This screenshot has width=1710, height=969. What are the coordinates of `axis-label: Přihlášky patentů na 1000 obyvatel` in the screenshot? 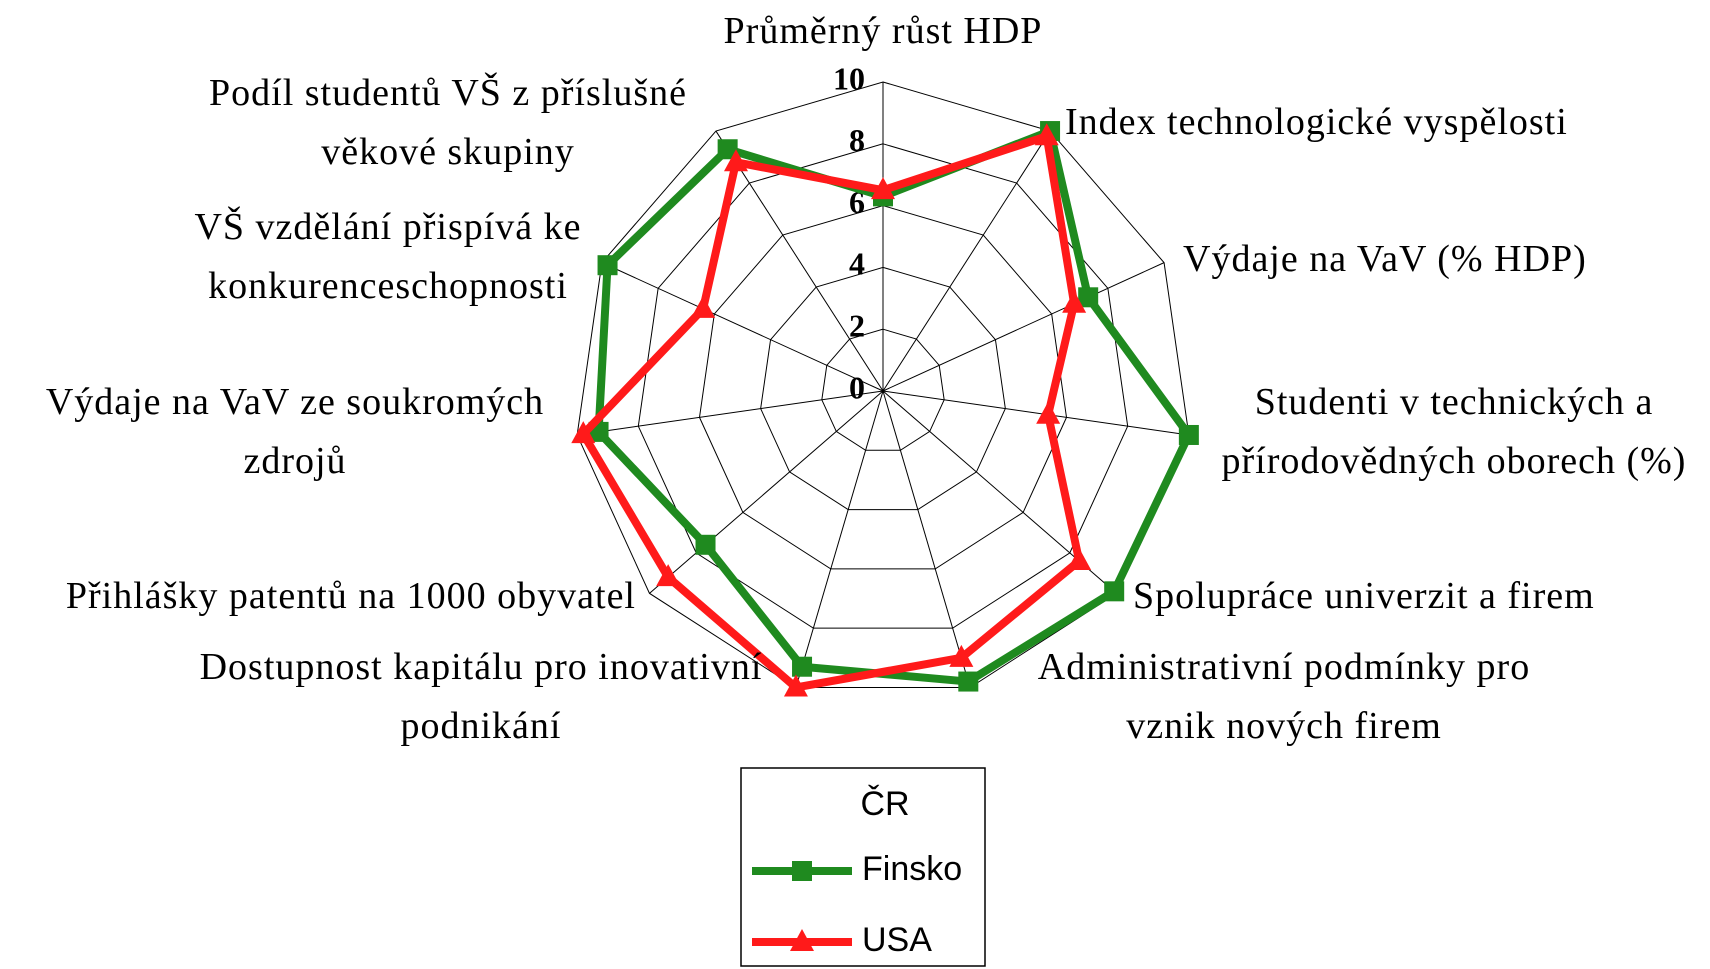 It's located at (350, 596).